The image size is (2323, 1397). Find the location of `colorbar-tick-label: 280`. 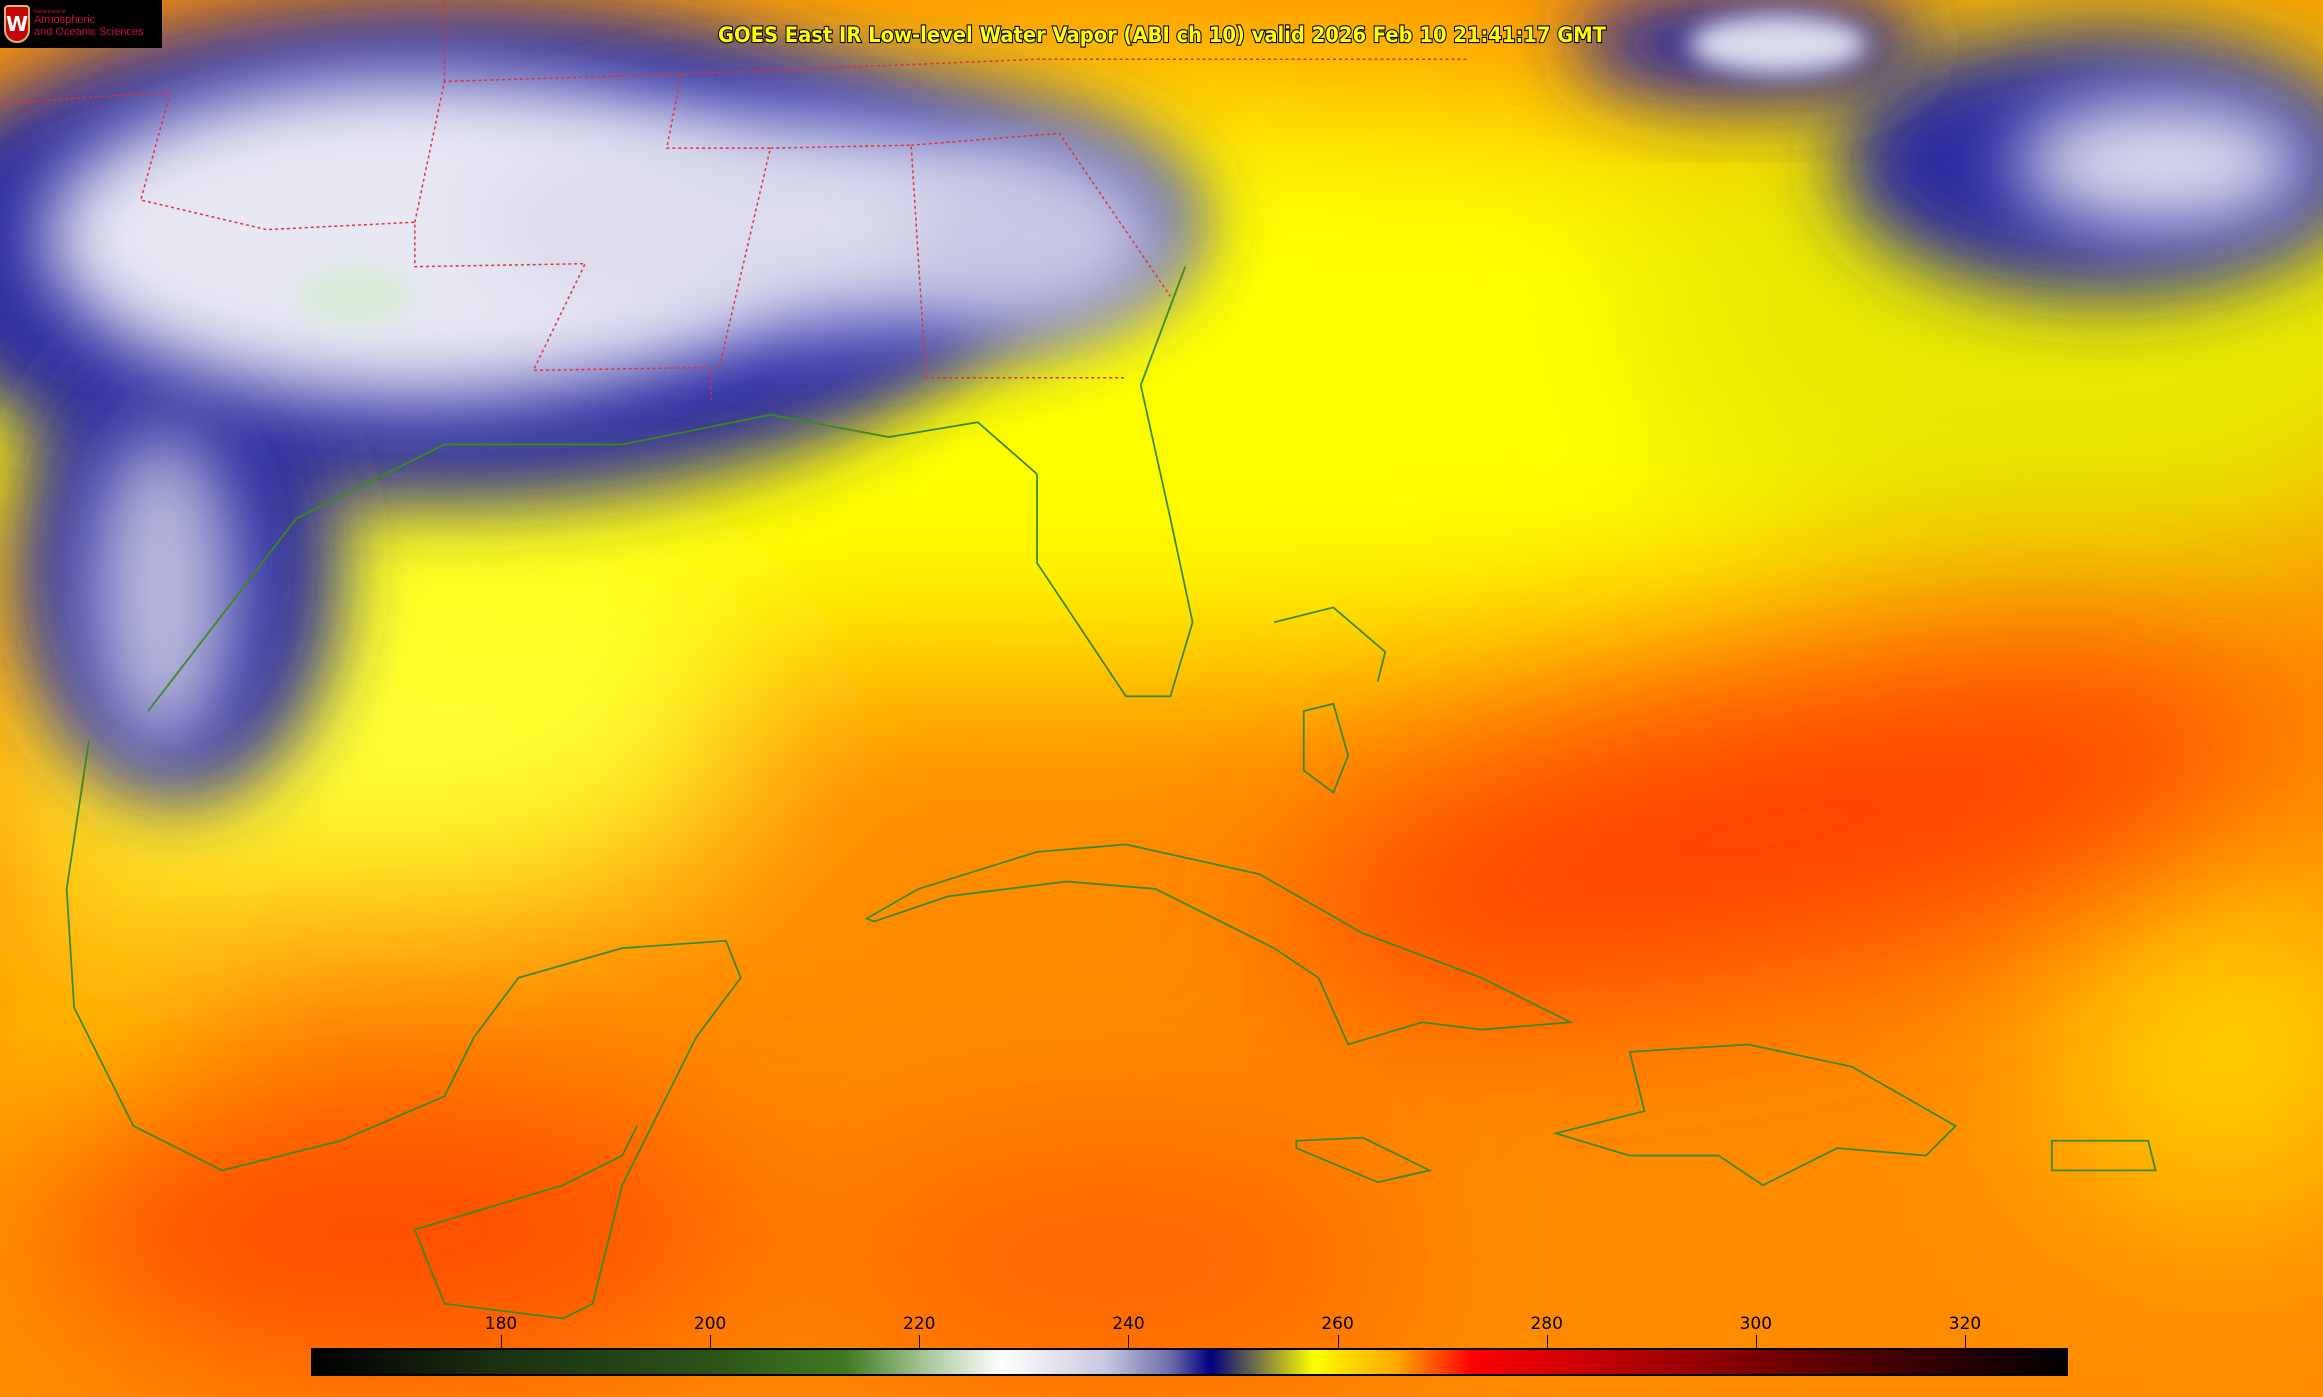

colorbar-tick-label: 280 is located at coordinates (1546, 1324).